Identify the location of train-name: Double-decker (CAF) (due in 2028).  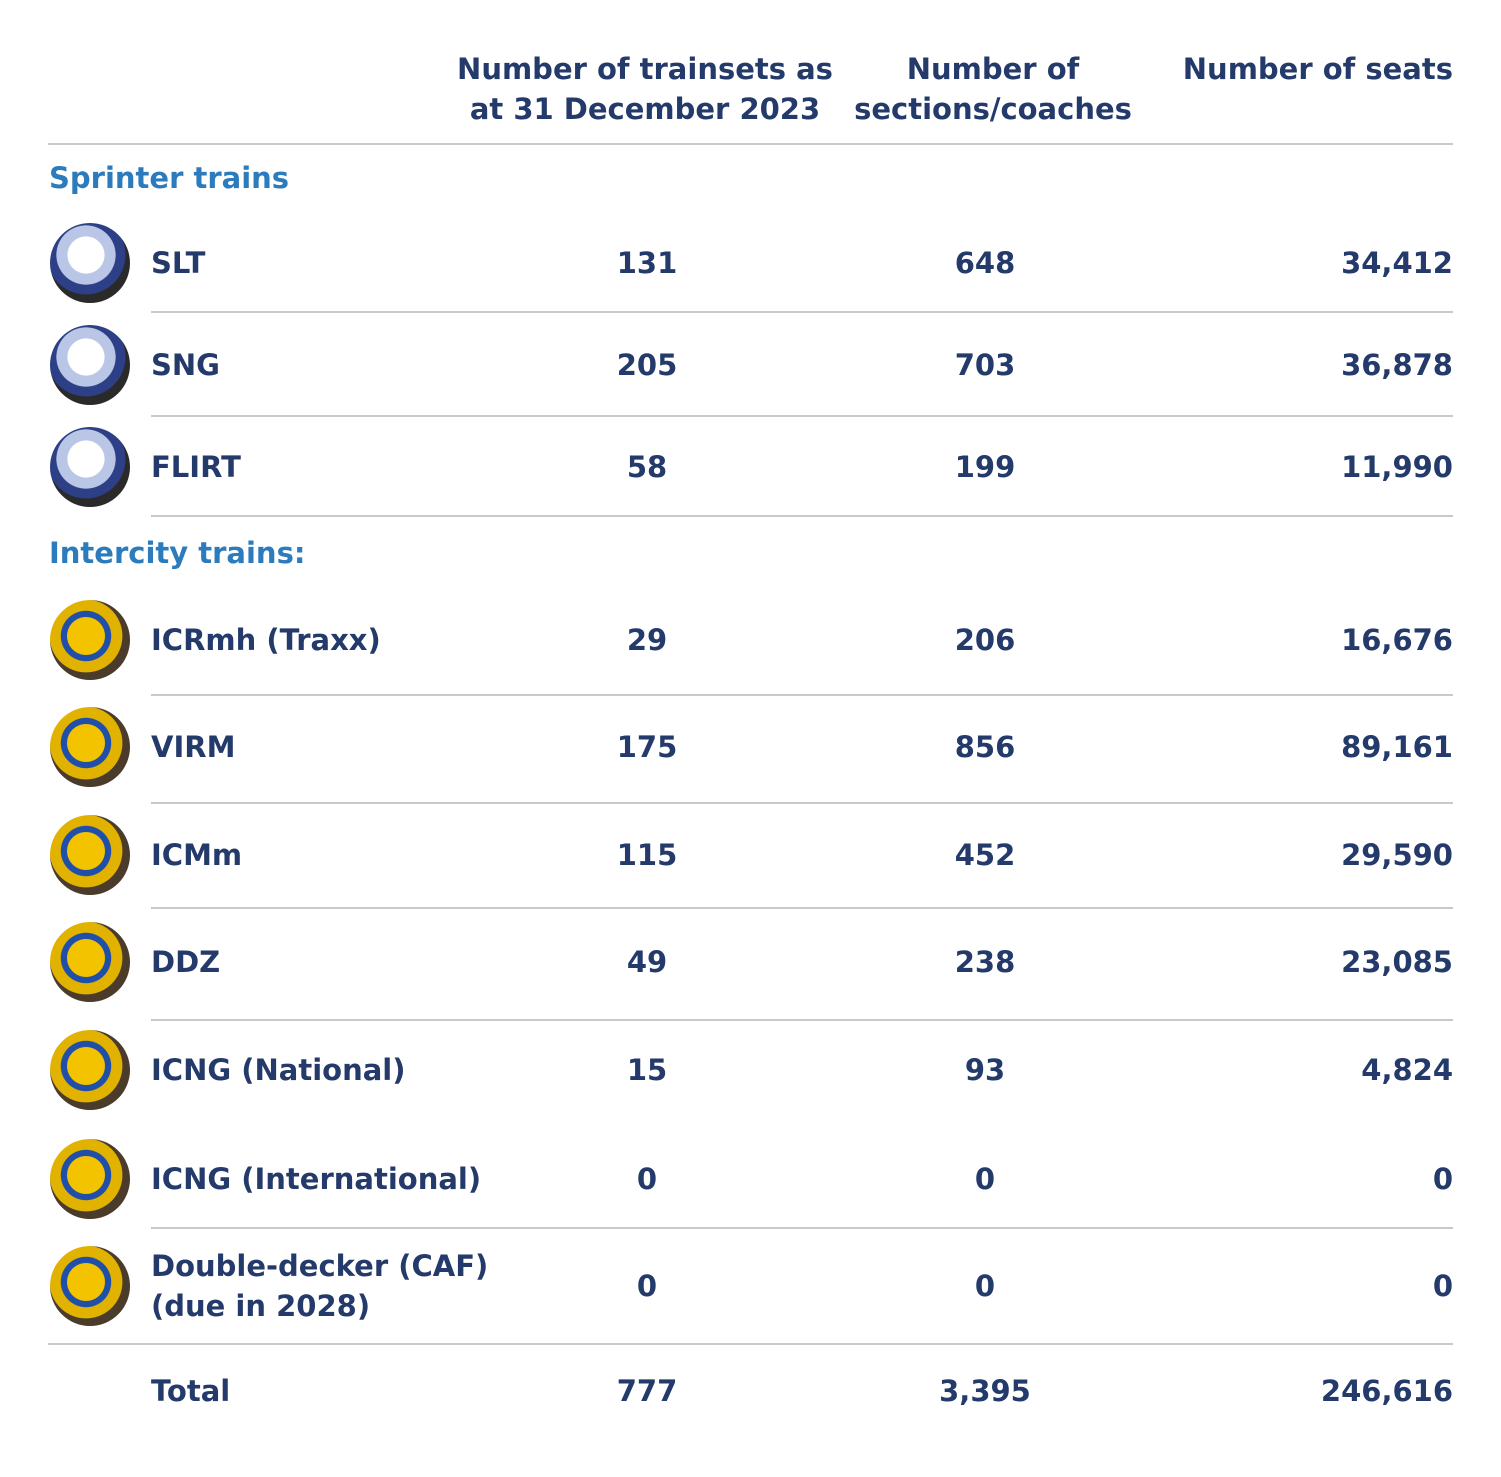
(320, 1286).